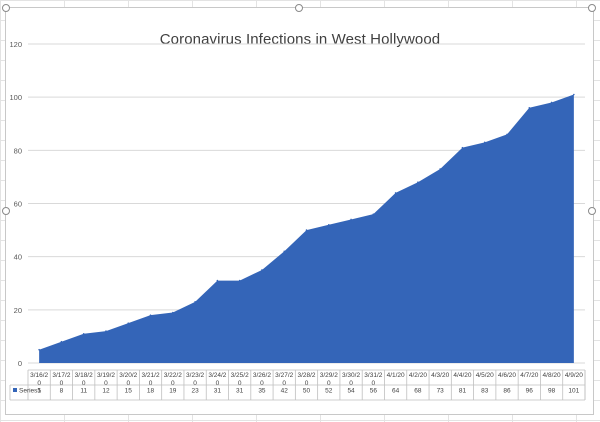  What do you see at coordinates (151, 375) in the screenshot?
I see `x-category-label: 3/21/2` at bounding box center [151, 375].